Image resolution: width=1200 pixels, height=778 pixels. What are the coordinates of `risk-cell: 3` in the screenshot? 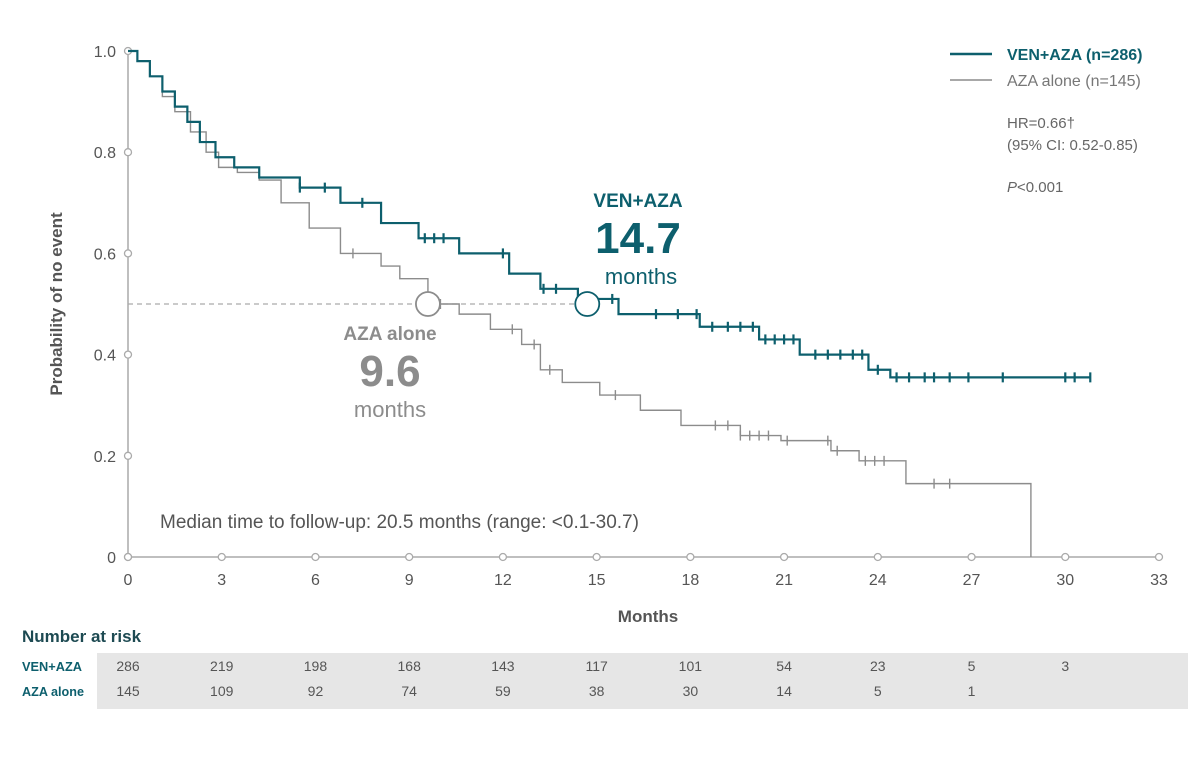 It's located at (1065, 666).